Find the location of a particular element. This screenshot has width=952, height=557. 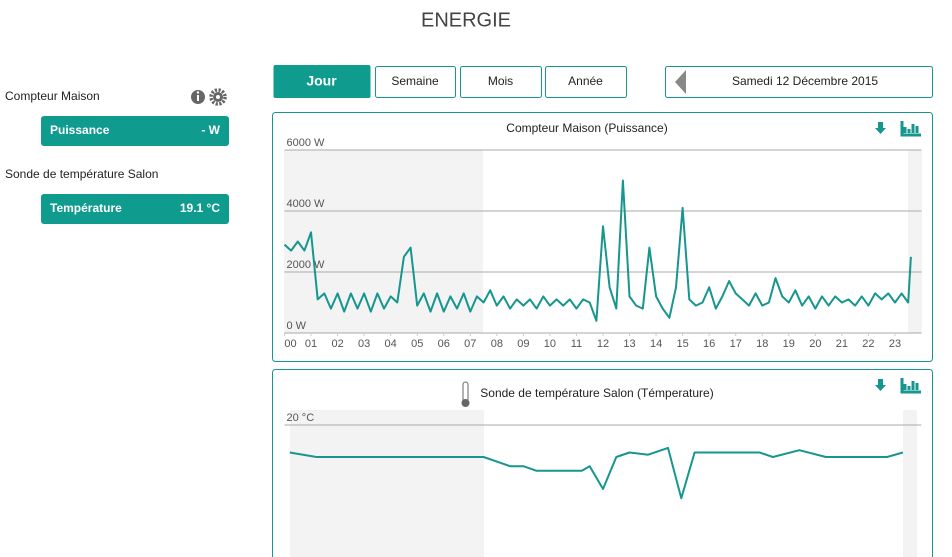

date-selector: Samedi 12 Décembre 2015 is located at coordinates (799, 82).